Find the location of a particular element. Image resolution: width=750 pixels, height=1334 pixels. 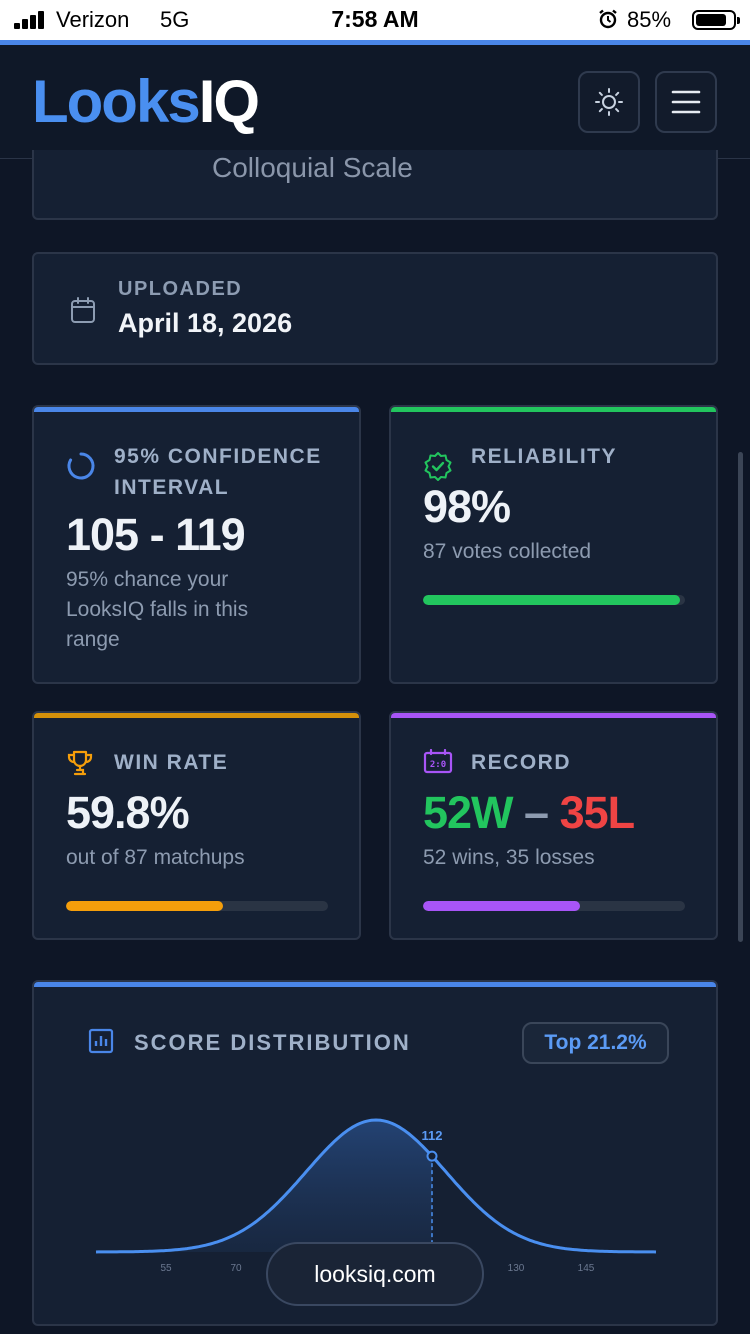

win-rate-value: 59.8% is located at coordinates (128, 812).